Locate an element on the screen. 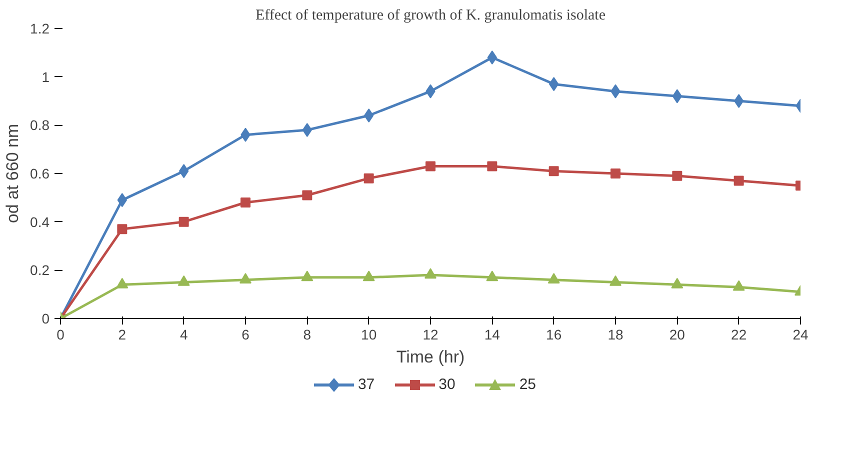  x-tick-label: 6 is located at coordinates (246, 334).